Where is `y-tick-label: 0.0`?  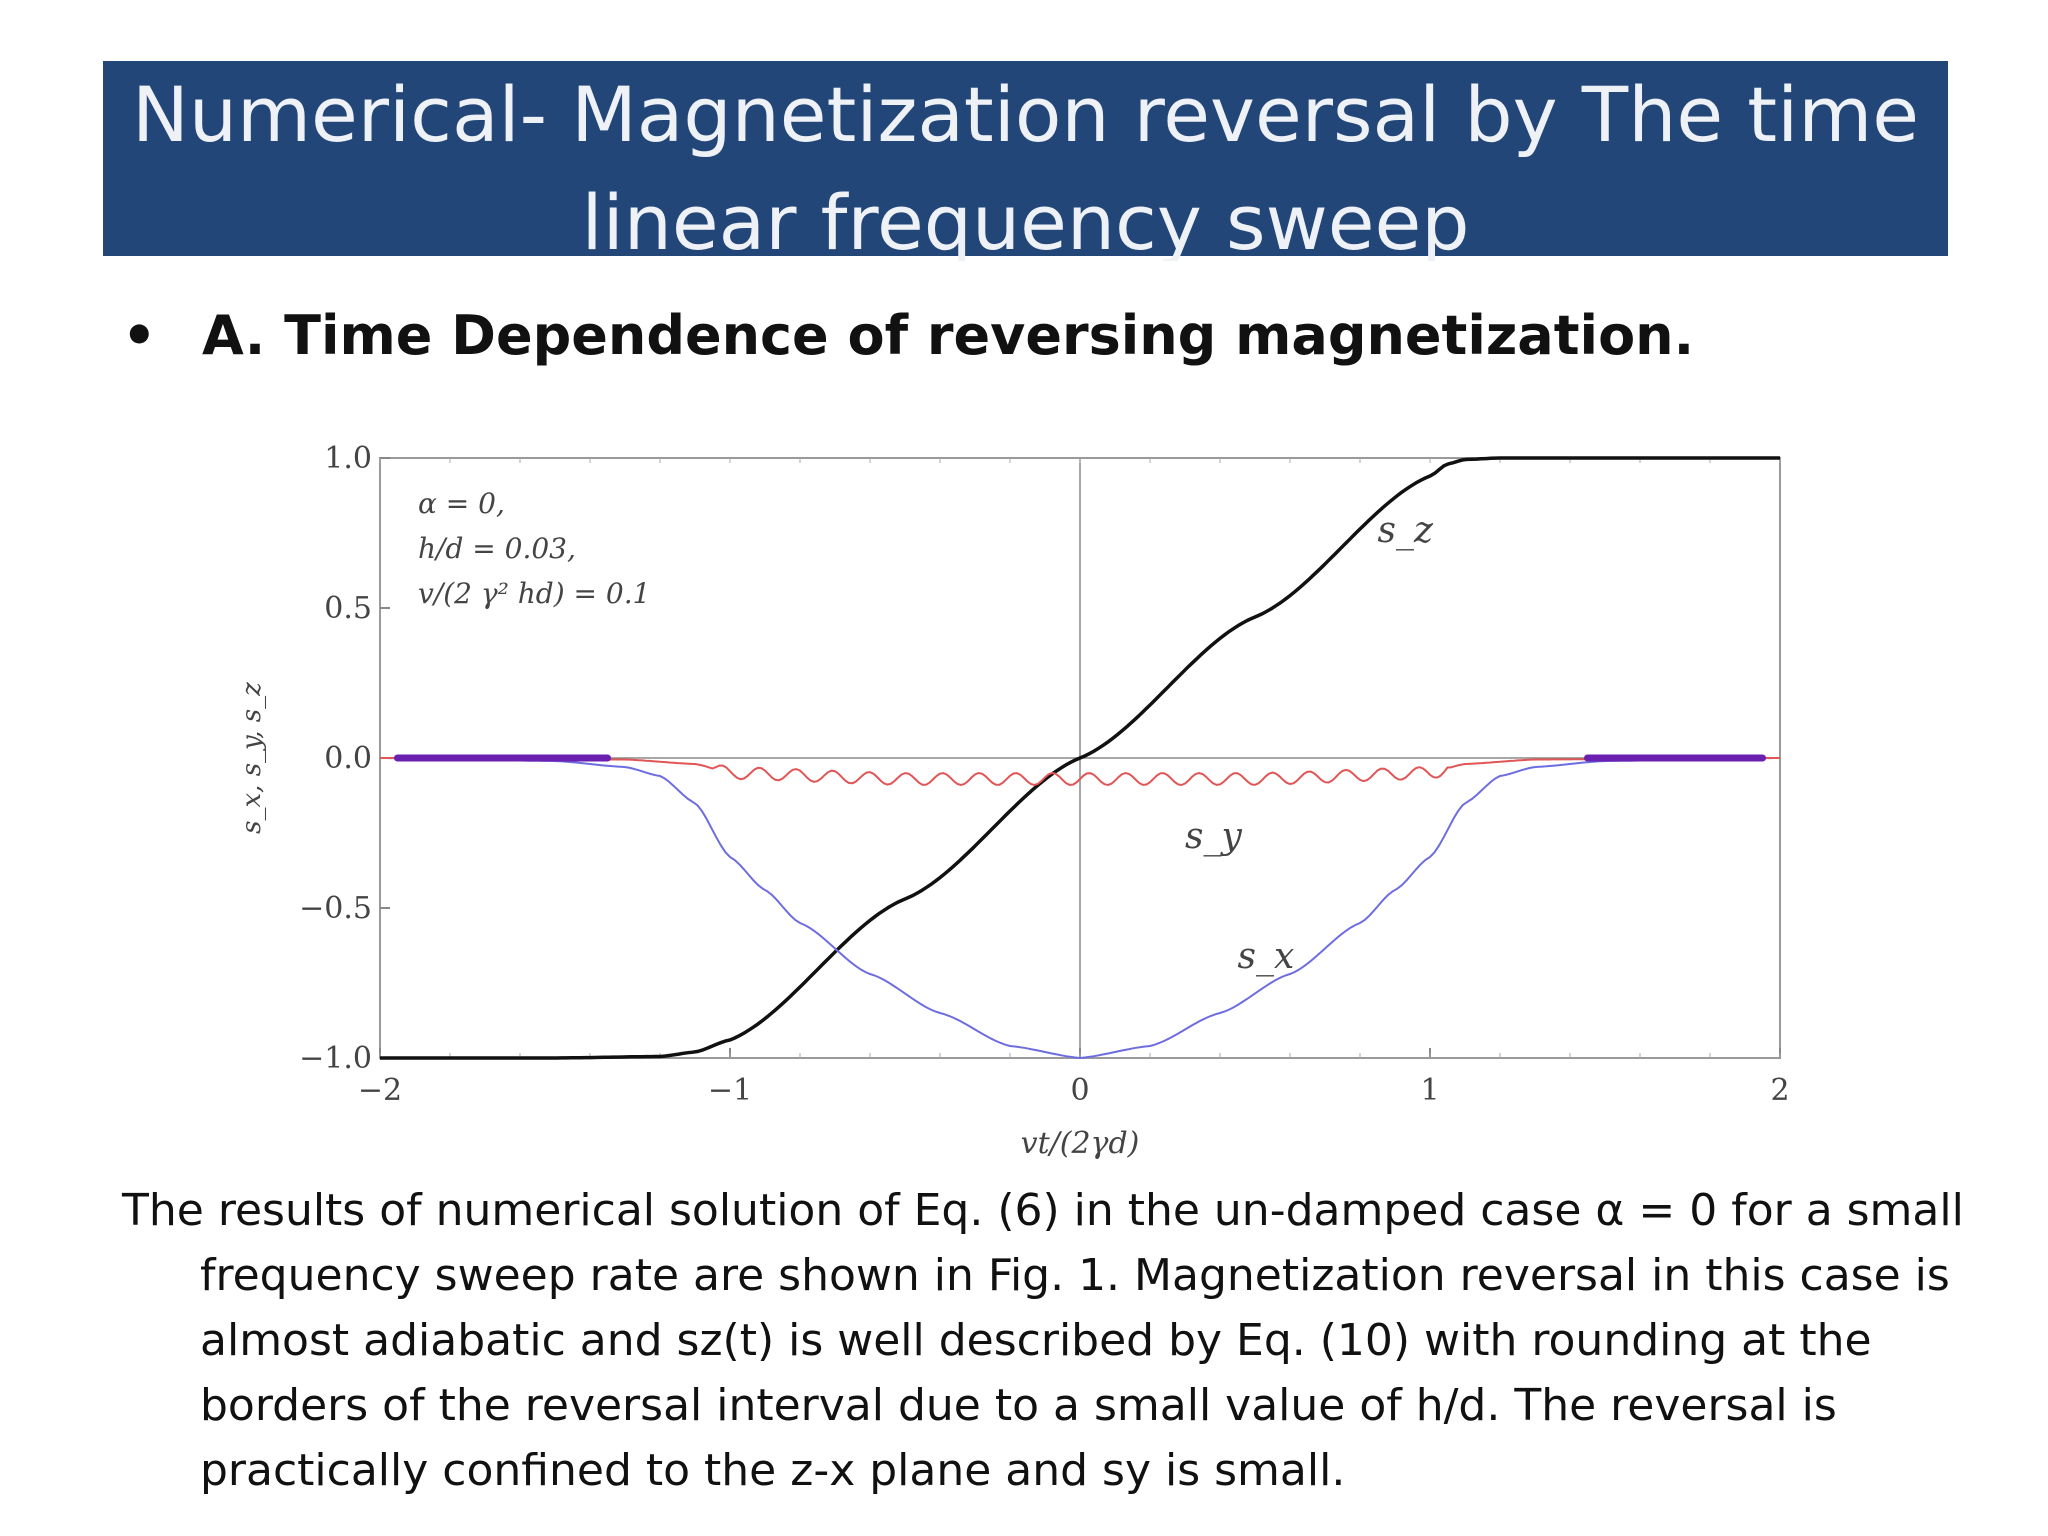
y-tick-label: 0.0 is located at coordinates (348, 758).